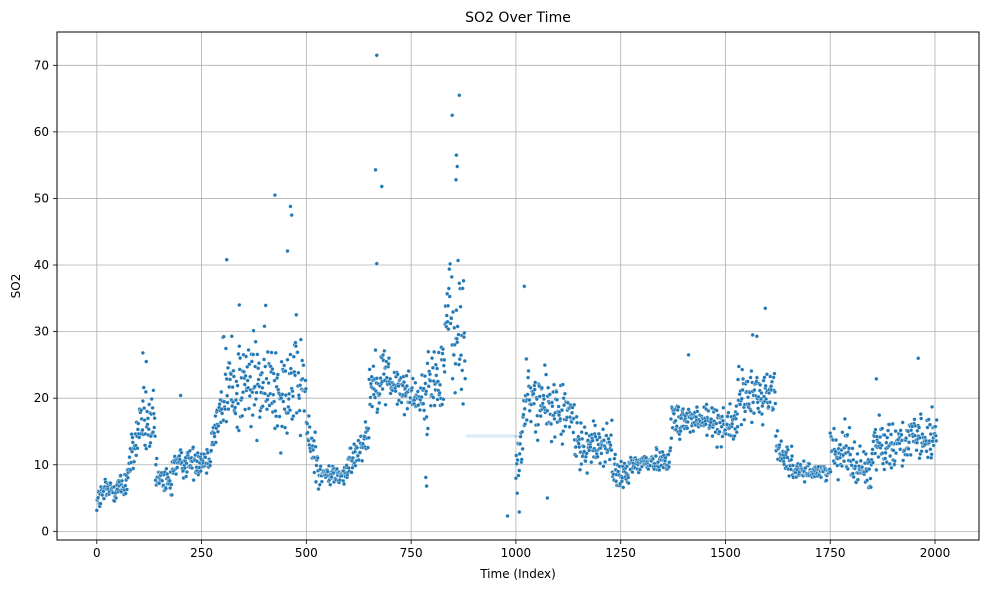  Describe the element at coordinates (97, 553) in the screenshot. I see `x-tick-label: 0` at that location.